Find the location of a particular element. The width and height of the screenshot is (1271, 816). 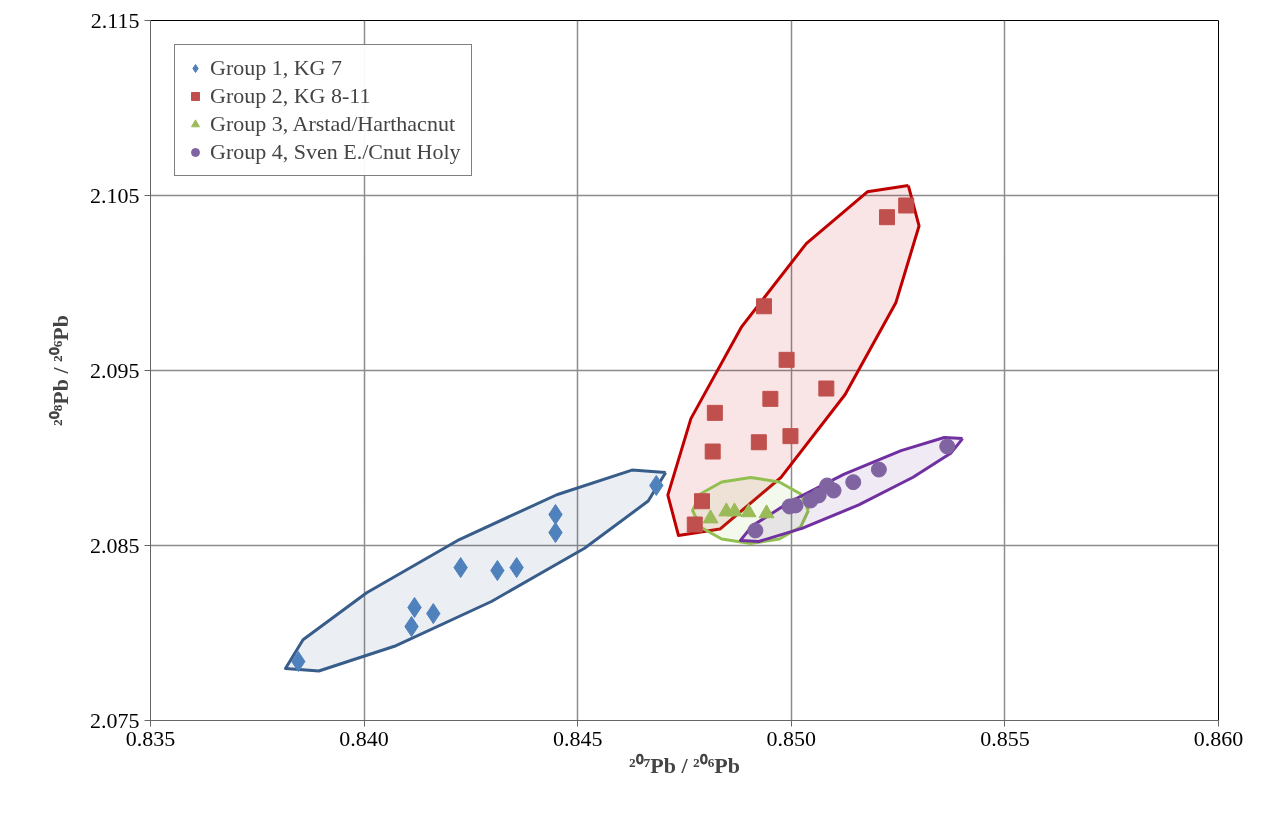

y-tick-label: 2.095 is located at coordinates (115, 370).